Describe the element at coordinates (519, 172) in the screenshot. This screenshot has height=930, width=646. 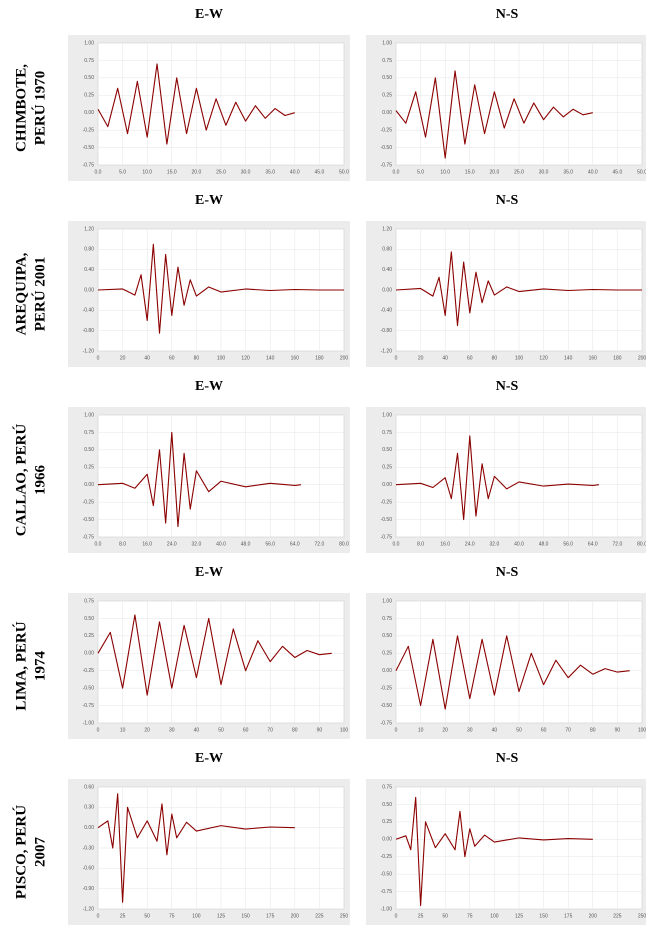
I see `x-tick-label: 25.0` at that location.